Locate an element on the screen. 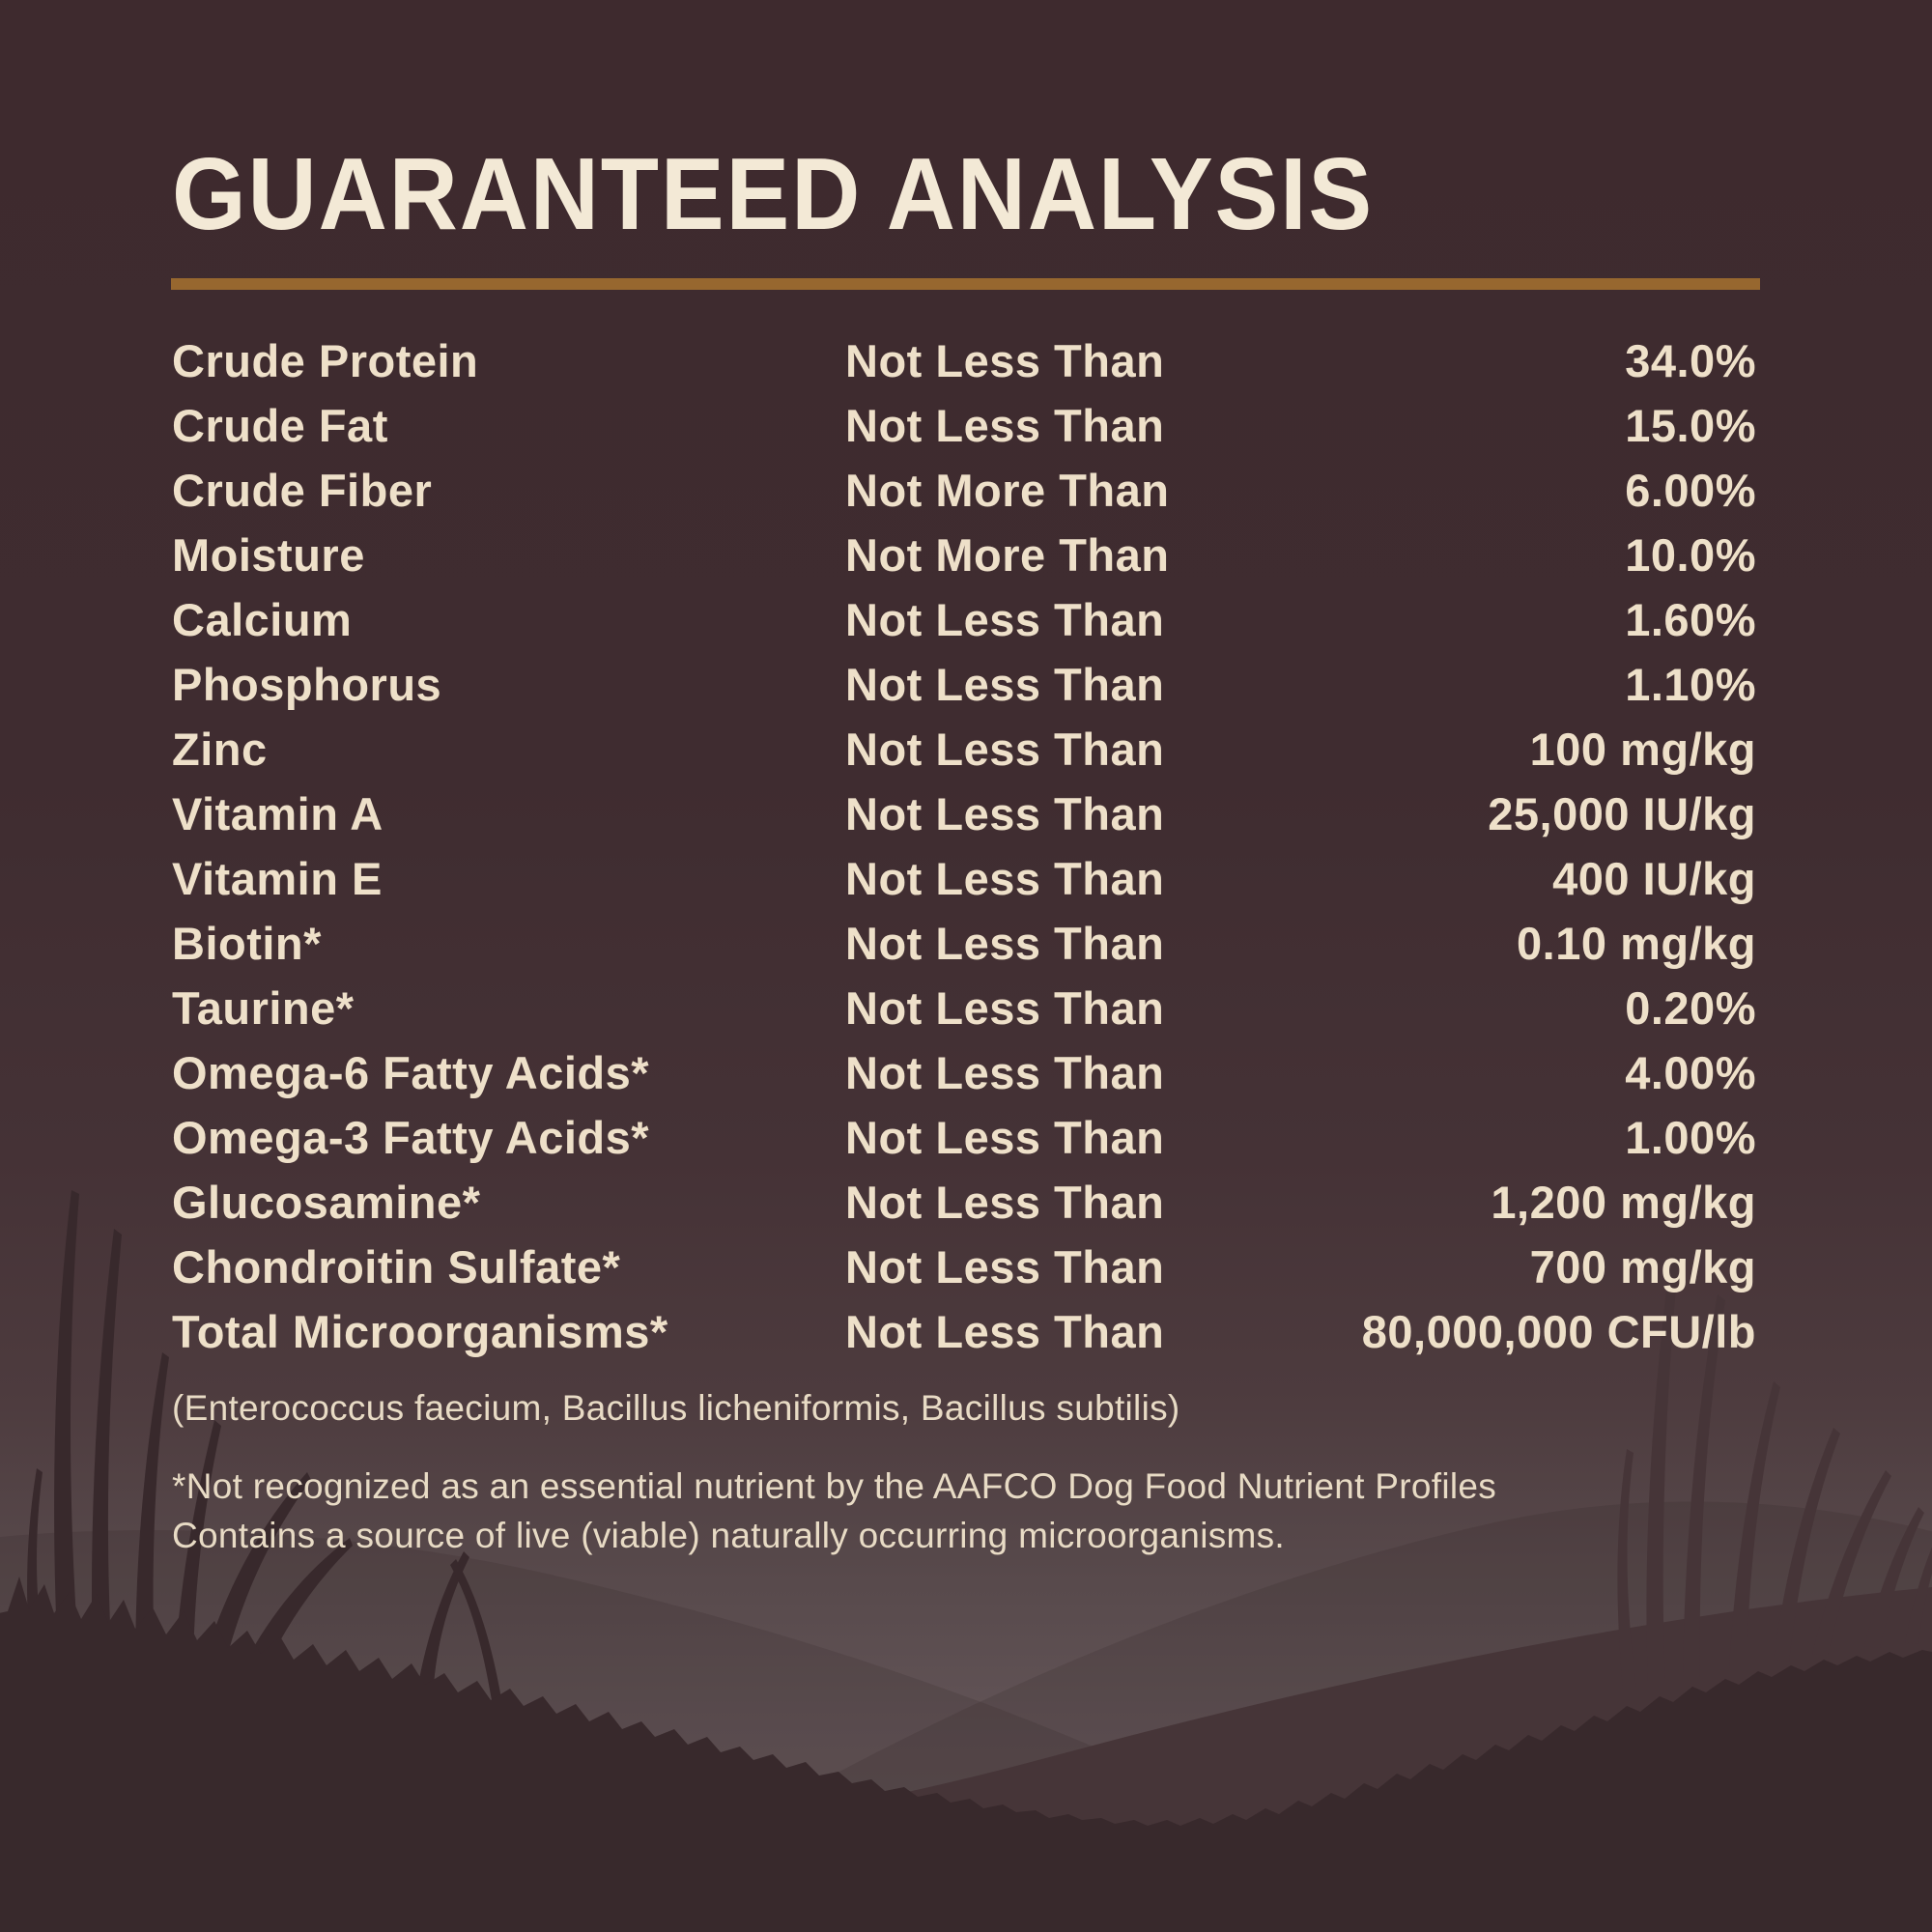 This screenshot has width=1932, height=1932. table-row: Taurine* Not Less Than 0.20% is located at coordinates (964, 1008).